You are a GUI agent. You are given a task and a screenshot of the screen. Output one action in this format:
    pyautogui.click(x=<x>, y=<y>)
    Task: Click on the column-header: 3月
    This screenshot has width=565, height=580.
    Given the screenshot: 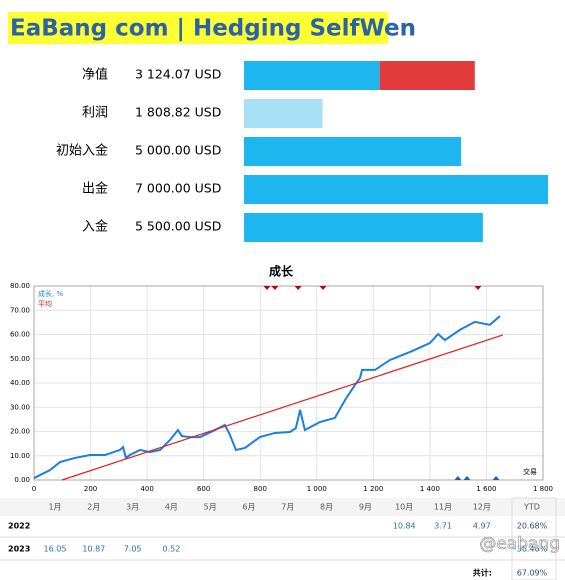 What is the action you would take?
    pyautogui.click(x=132, y=507)
    